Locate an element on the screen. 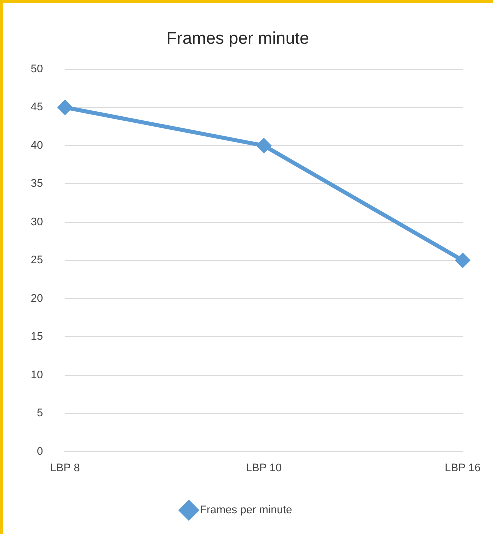 This screenshot has height=534, width=493. legend-label: Frames per minute is located at coordinates (246, 510).